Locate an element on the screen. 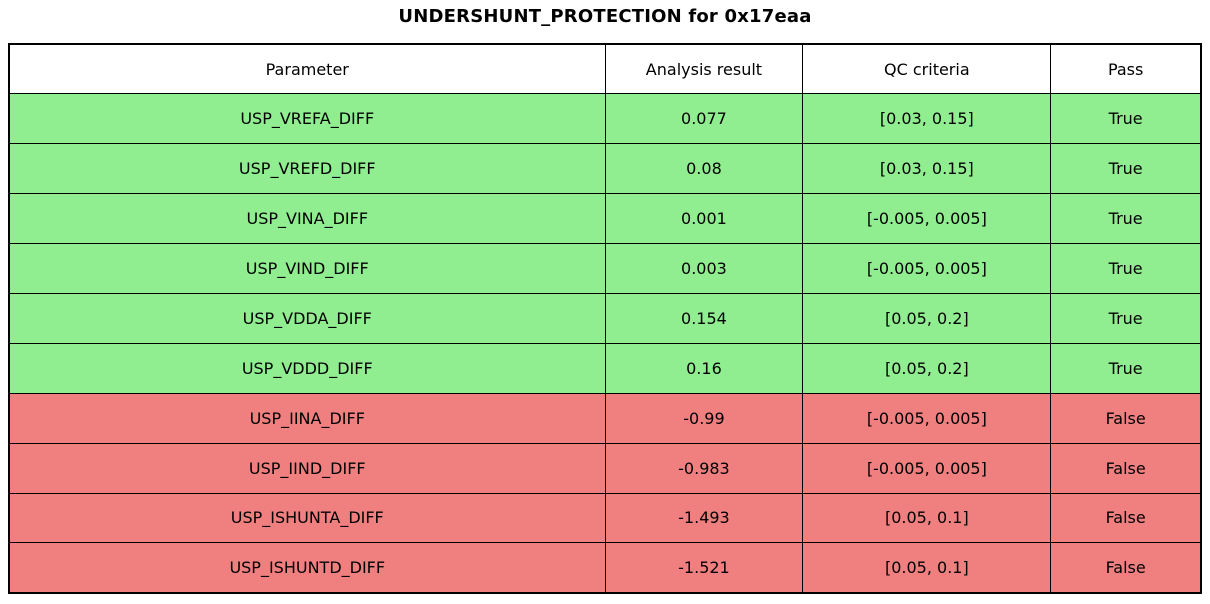 The image size is (1210, 604). parameter-cell: USP_ISHUNTD_DIFF is located at coordinates (307, 568).